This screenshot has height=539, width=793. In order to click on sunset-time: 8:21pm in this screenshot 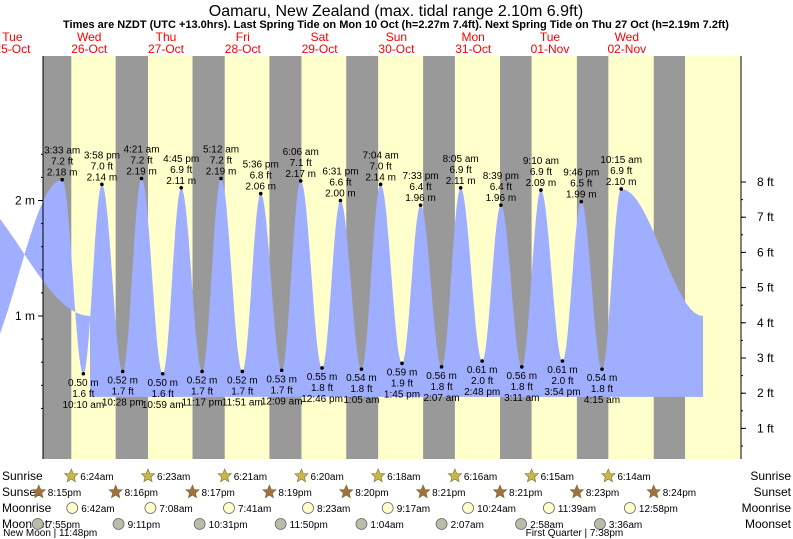, I will do `click(525, 493)`.